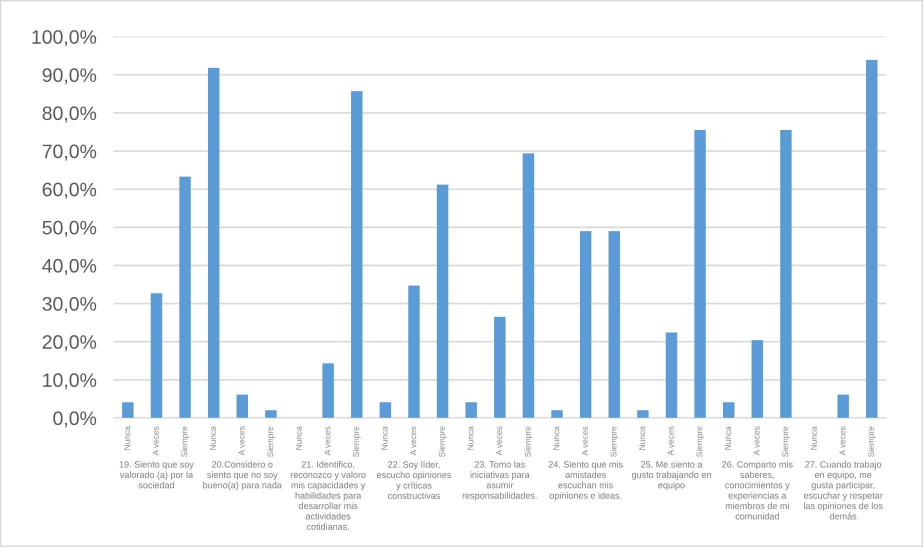 This screenshot has height=547, width=923. What do you see at coordinates (69, 76) in the screenshot?
I see `y-tick-label: 90,0%` at bounding box center [69, 76].